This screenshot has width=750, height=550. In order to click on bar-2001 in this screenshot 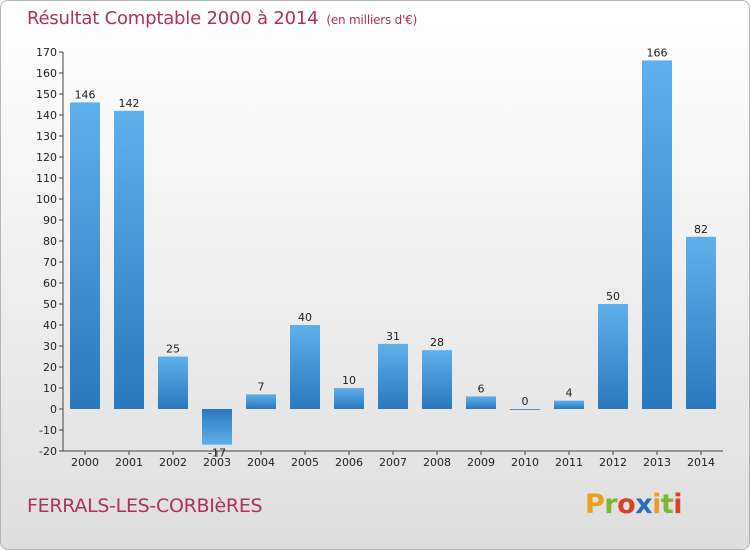, I will do `click(129, 260)`.